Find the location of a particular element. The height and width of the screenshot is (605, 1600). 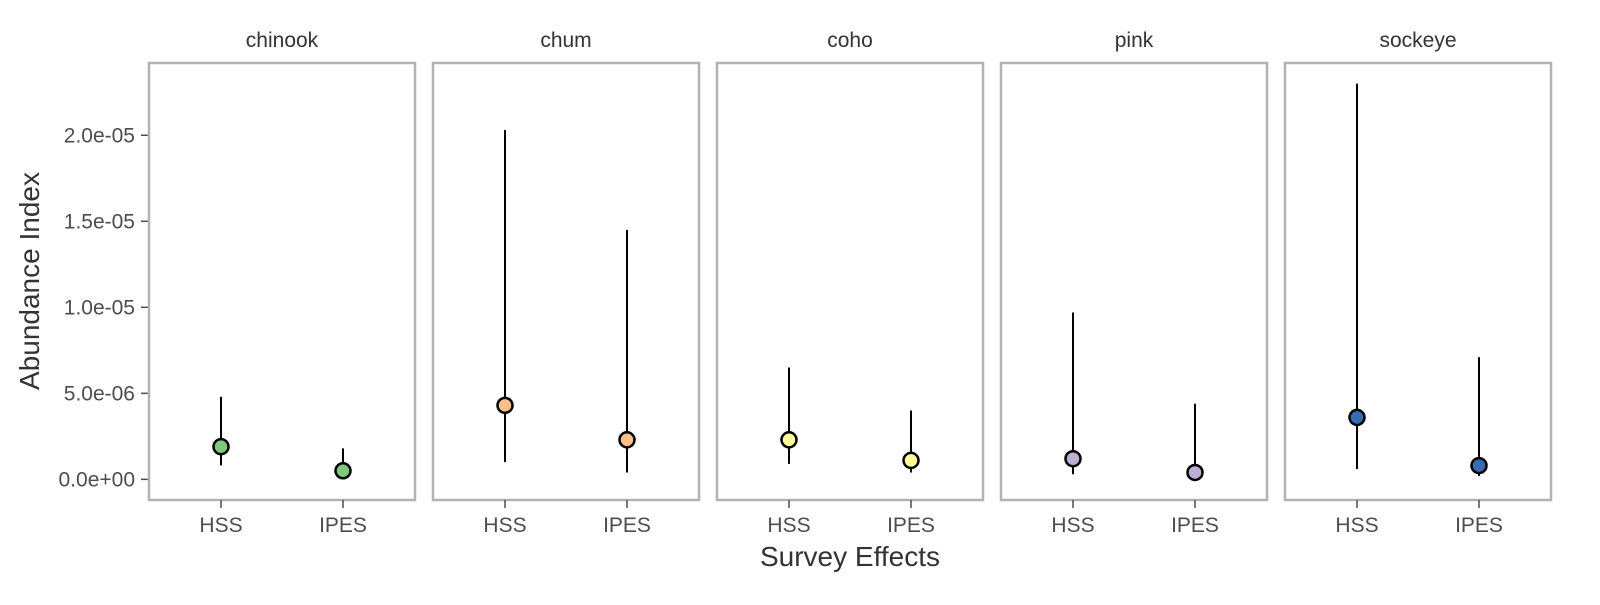

facet-coho: coho HSS IPES is located at coordinates (850, 283).